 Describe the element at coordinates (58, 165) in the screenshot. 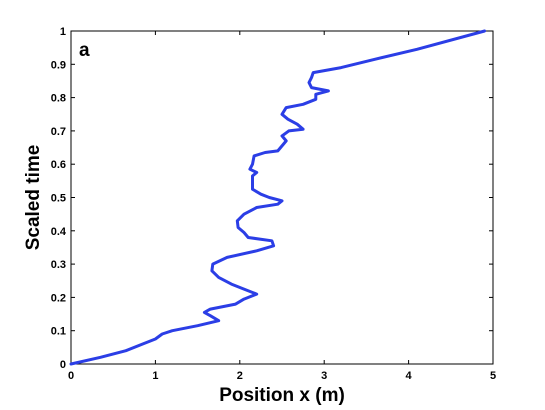

I see `y-tick-label: 0.6` at that location.